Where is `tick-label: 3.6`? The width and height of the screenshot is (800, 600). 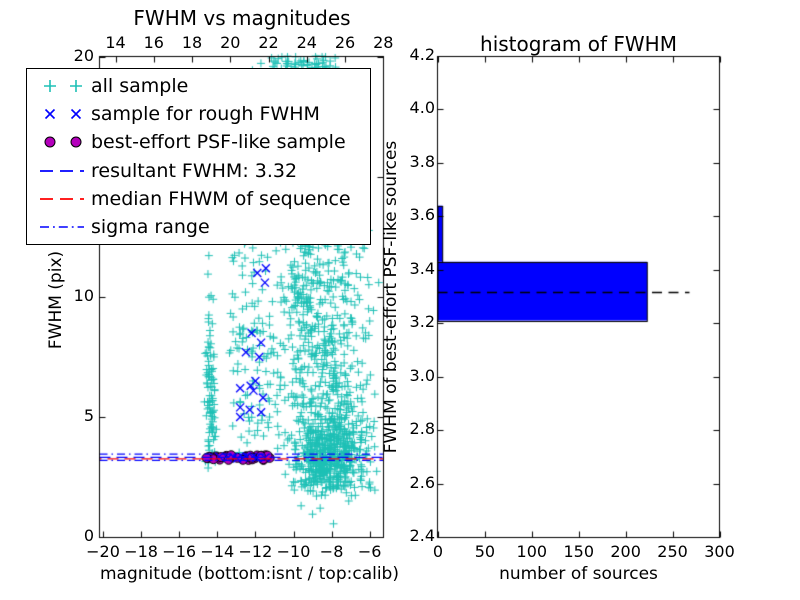 tick-label: 3.6 is located at coordinates (422, 215).